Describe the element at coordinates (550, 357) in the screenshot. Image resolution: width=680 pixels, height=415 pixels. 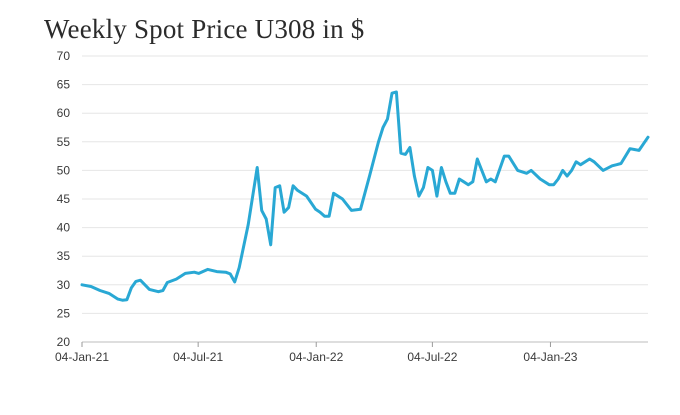
I see `x-tick-label: 04-Jan-23` at that location.